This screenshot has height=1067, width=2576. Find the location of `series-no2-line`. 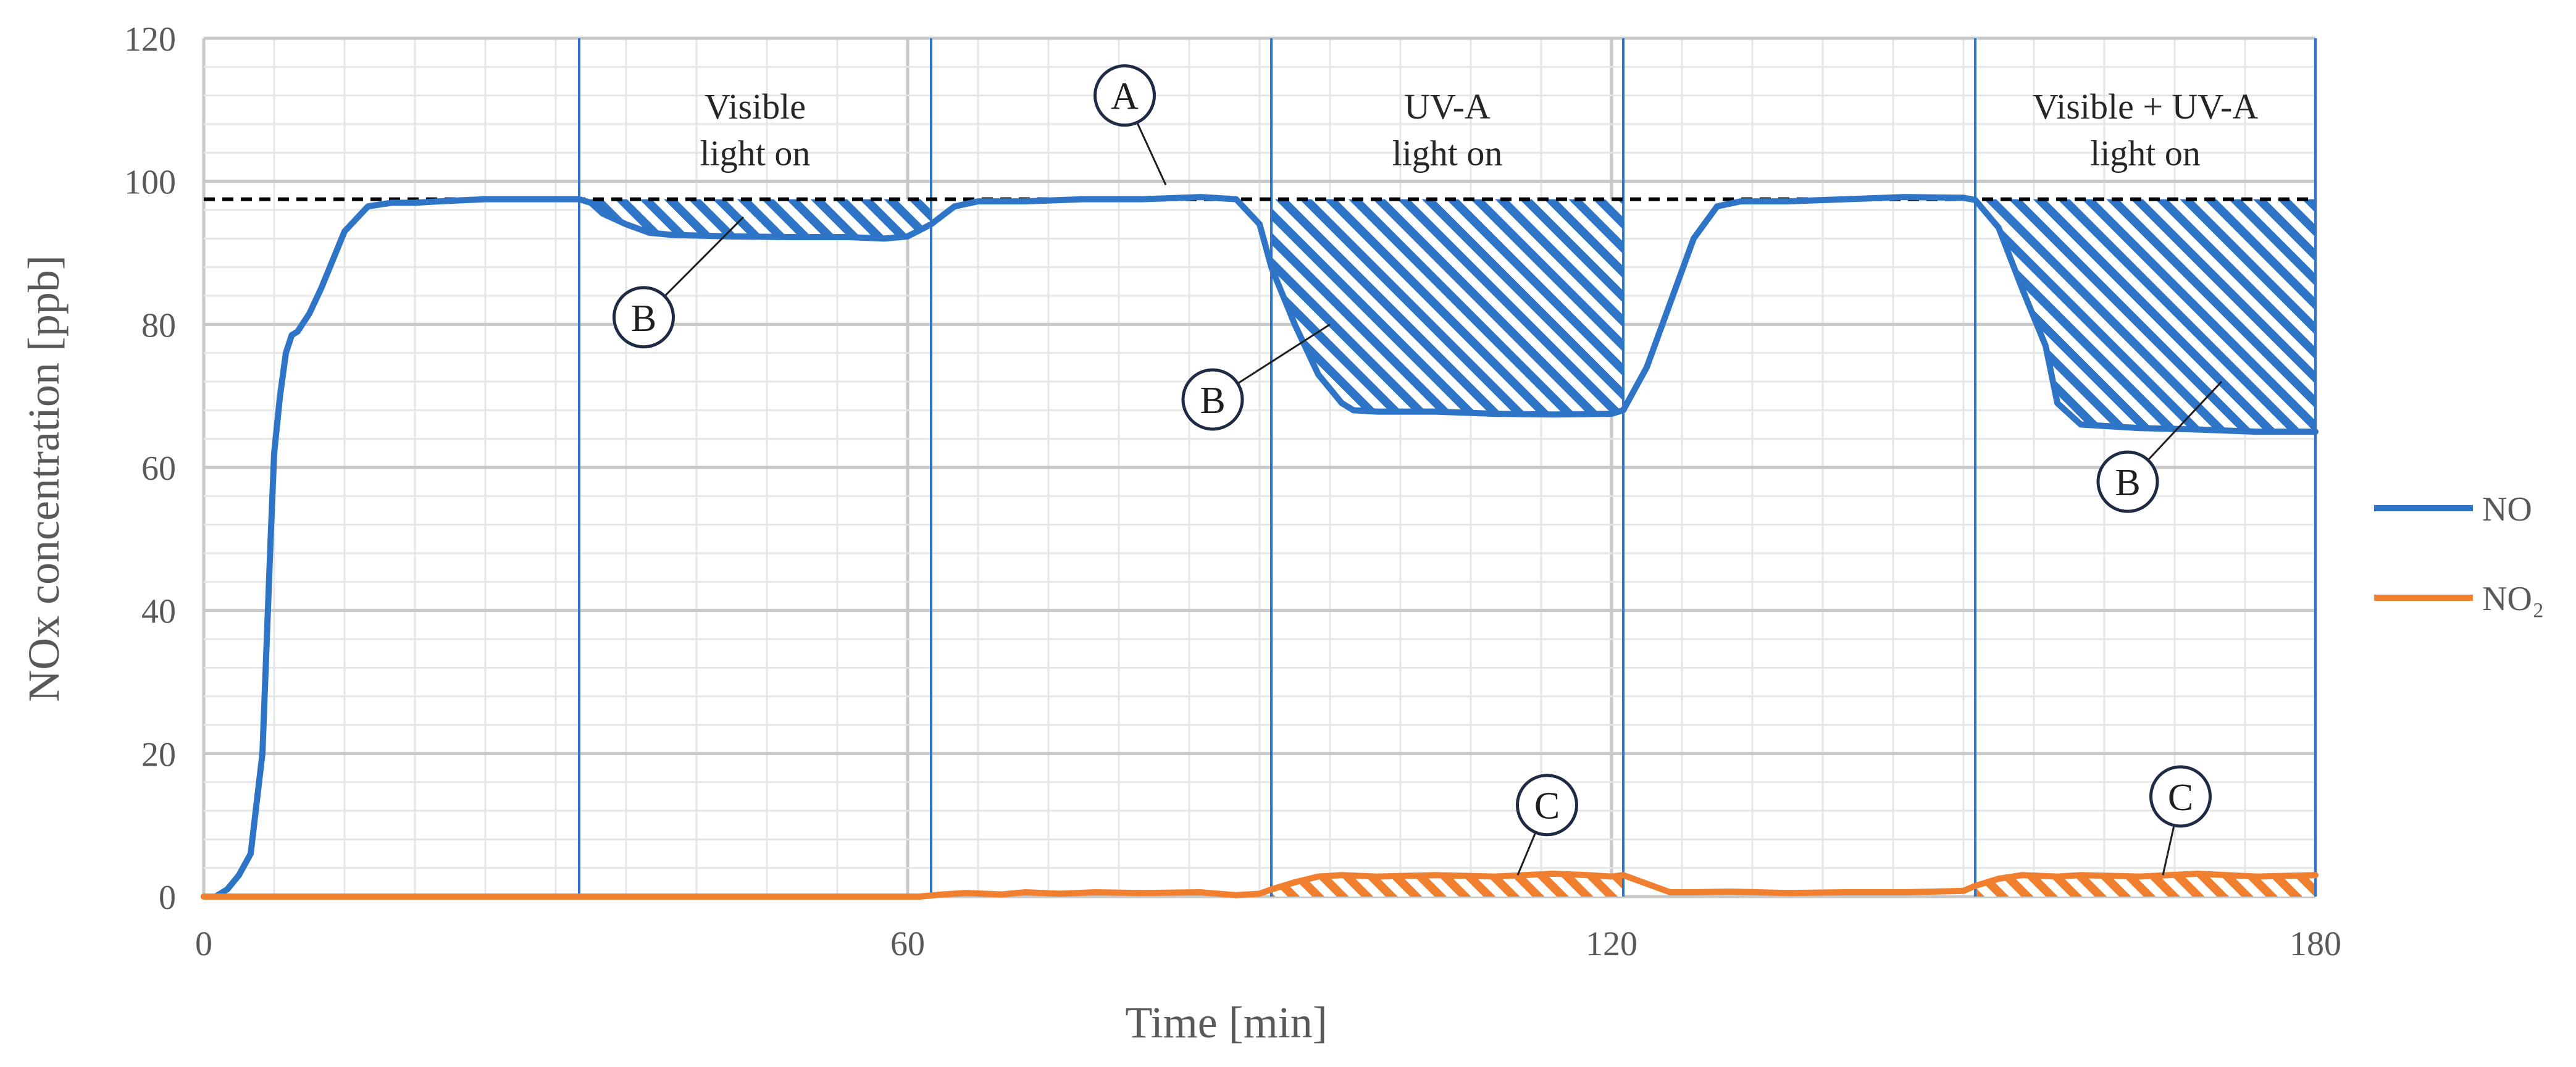

series-no2-line is located at coordinates (1260, 885).